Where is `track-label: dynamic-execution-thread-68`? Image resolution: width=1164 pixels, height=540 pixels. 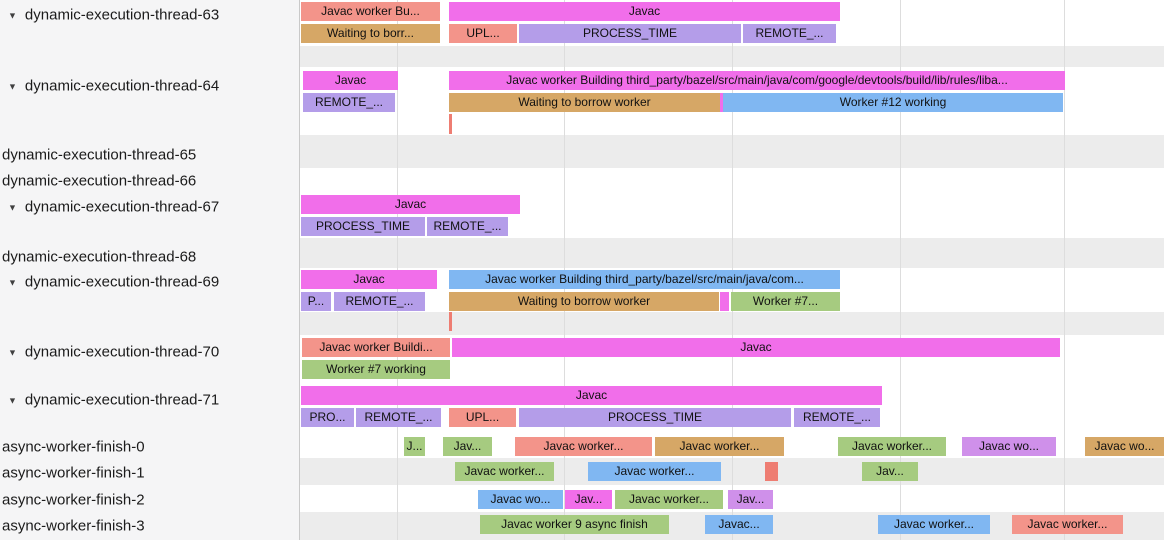
track-label: dynamic-execution-thread-68 is located at coordinates (99, 257).